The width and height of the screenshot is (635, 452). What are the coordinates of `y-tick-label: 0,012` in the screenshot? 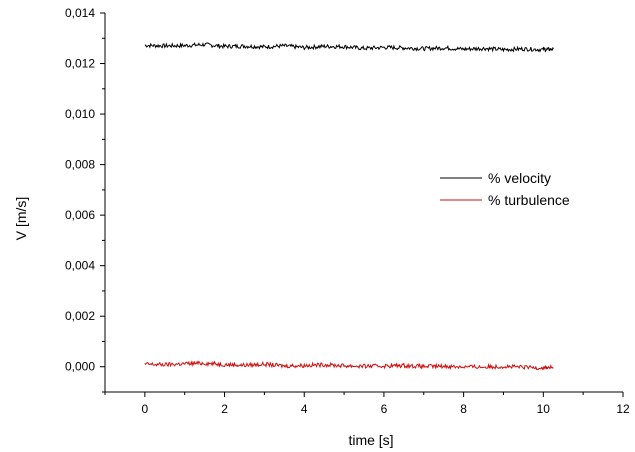 It's located at (80, 64).